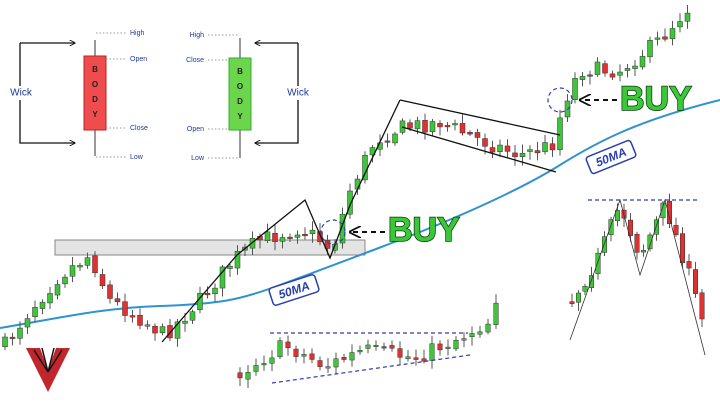 Image resolution: width=720 pixels, height=404 pixels. Describe the element at coordinates (560, 100) in the screenshot. I see `signal-circle` at that location.